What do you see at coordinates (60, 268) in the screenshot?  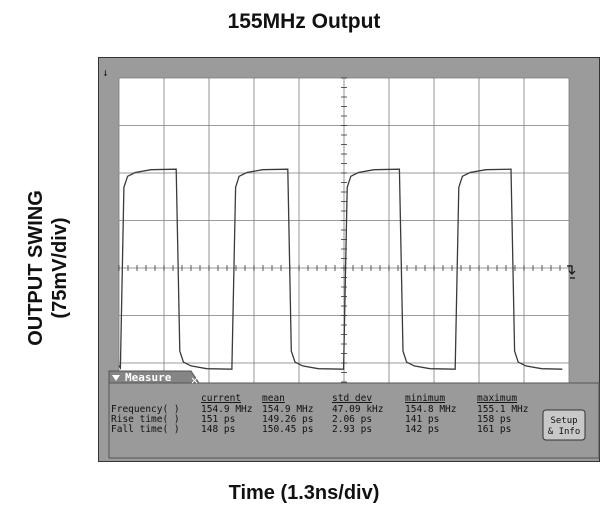 I see `y-axis-label-line2: (75mV/div)` at bounding box center [60, 268].